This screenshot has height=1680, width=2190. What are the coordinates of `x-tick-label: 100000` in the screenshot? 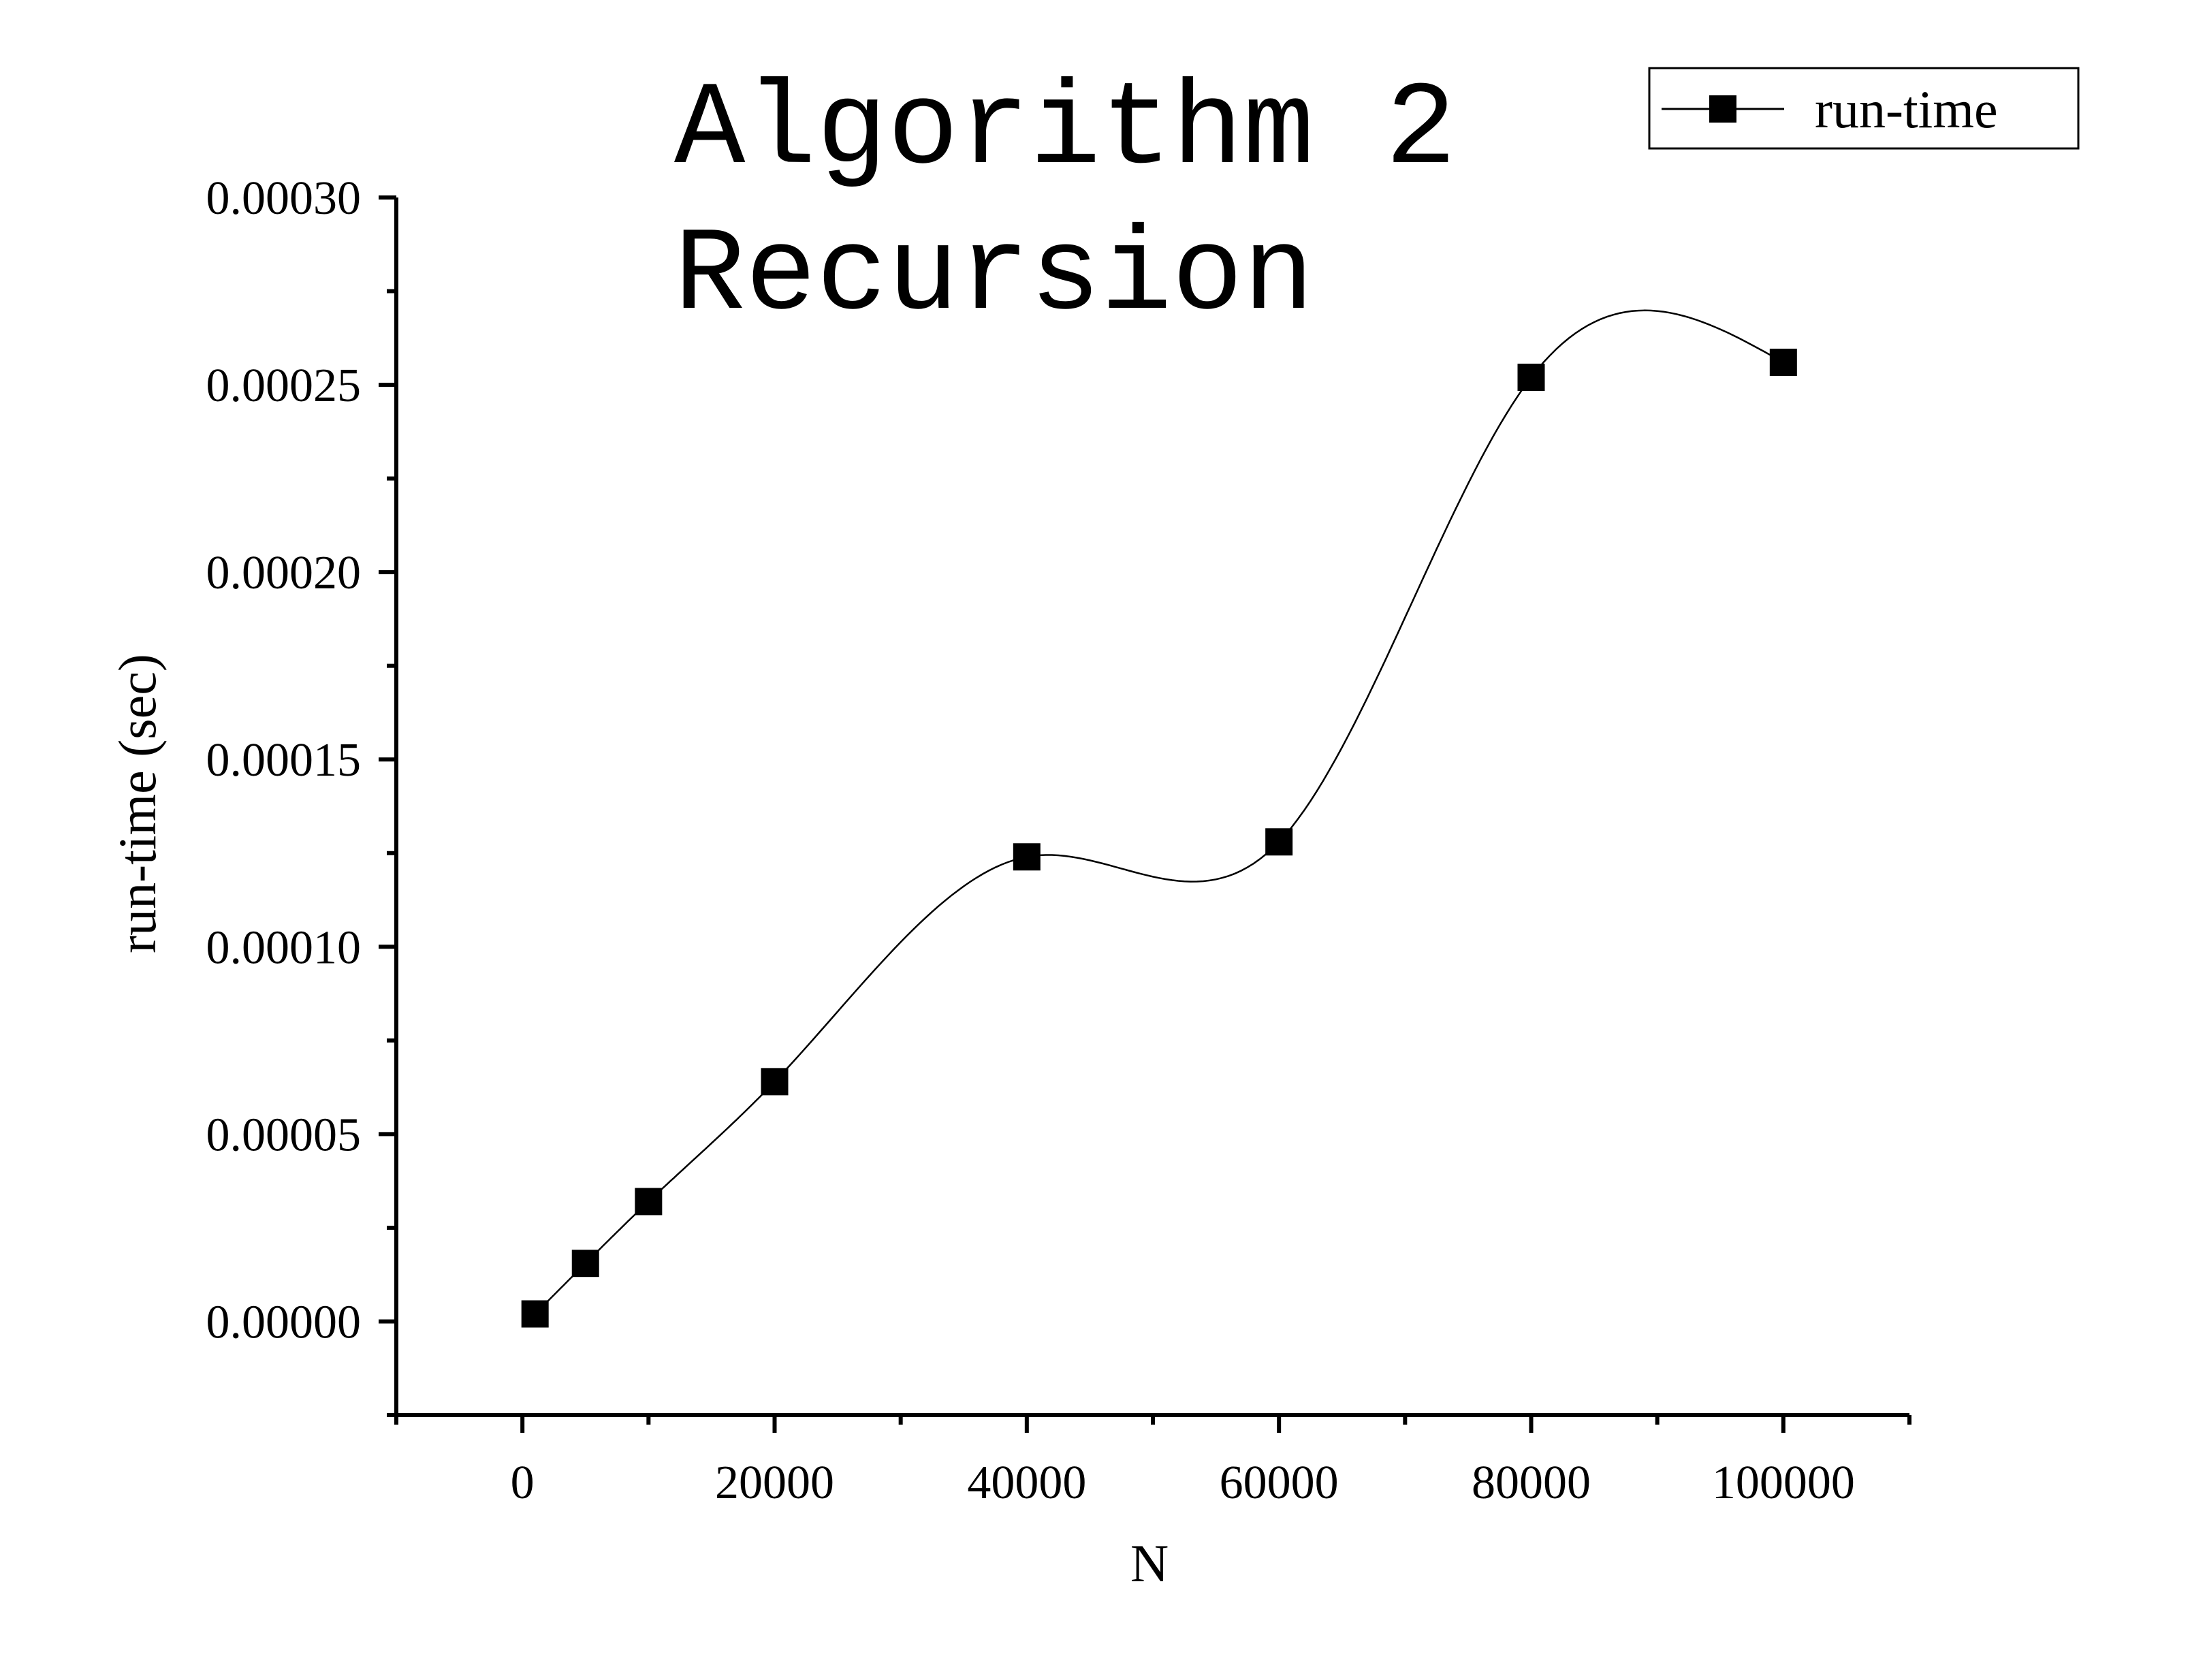 It's located at (1783, 1483).